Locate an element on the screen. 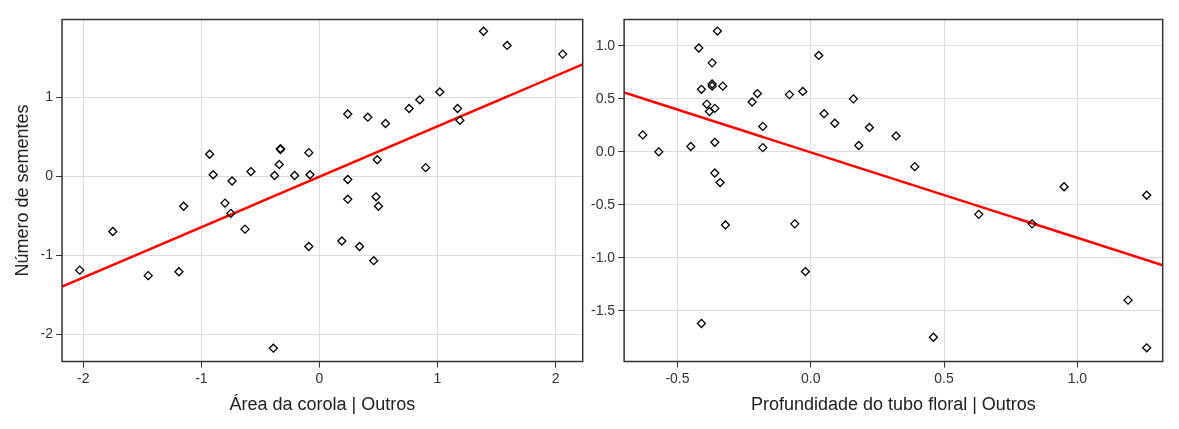 This screenshot has width=1179, height=429. x-tick-label: 1.0 is located at coordinates (1077, 377).